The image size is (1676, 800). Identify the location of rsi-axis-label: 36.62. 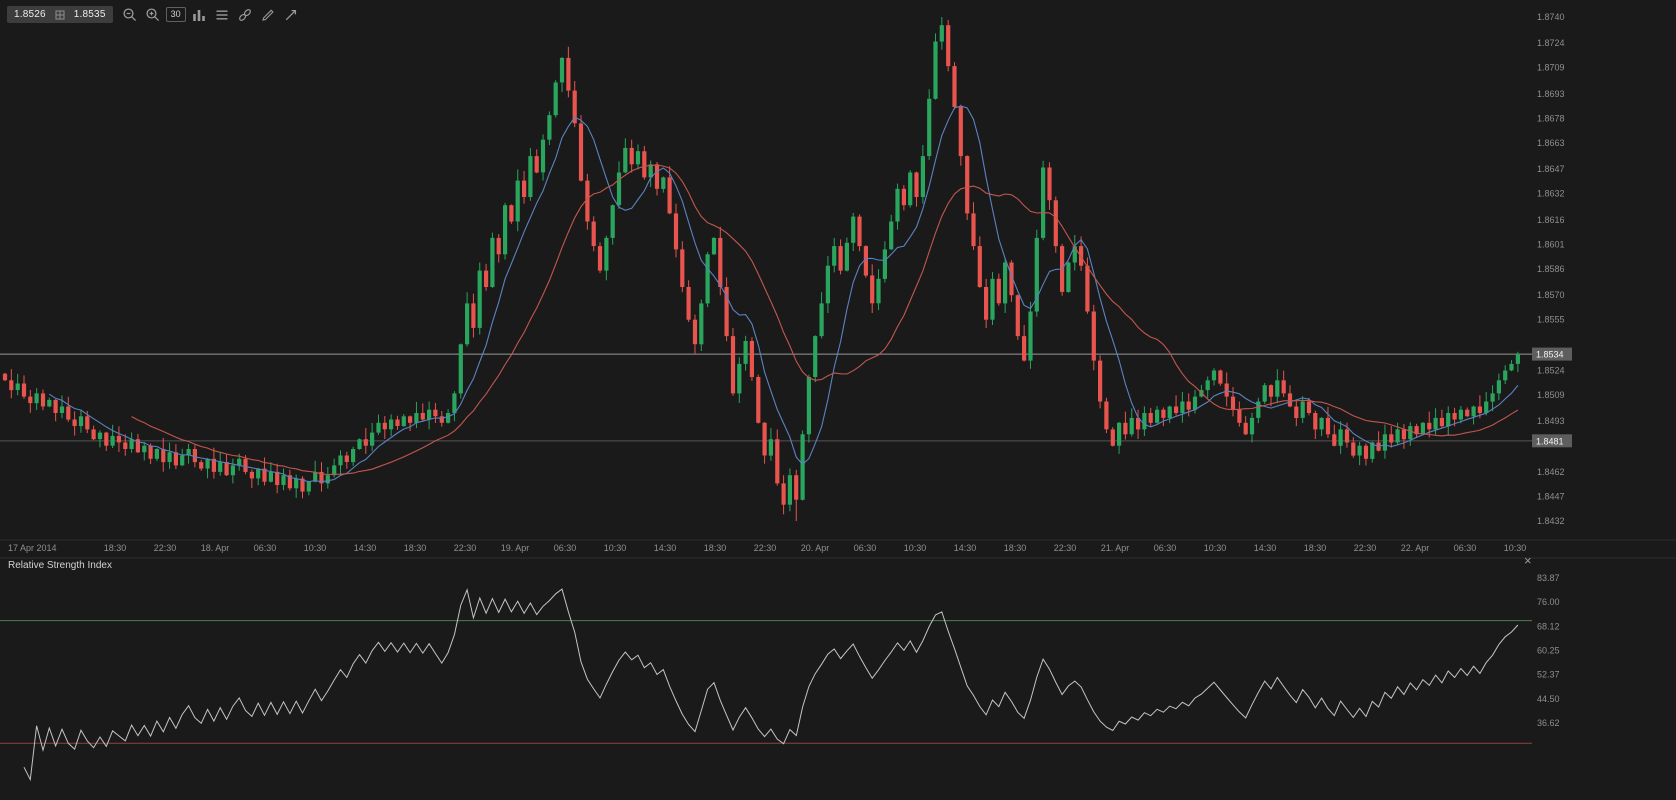
(1548, 723).